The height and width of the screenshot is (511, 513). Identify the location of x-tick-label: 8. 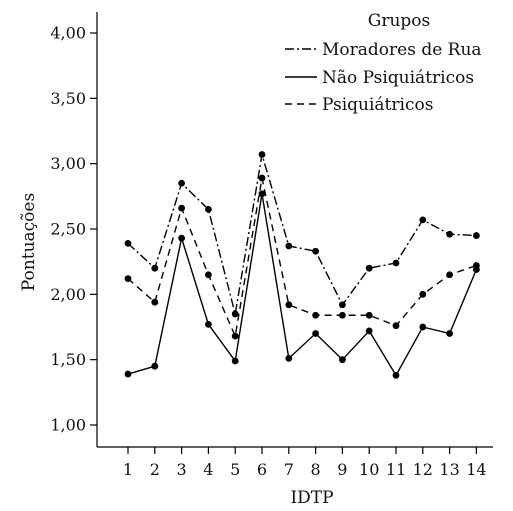
(316, 469).